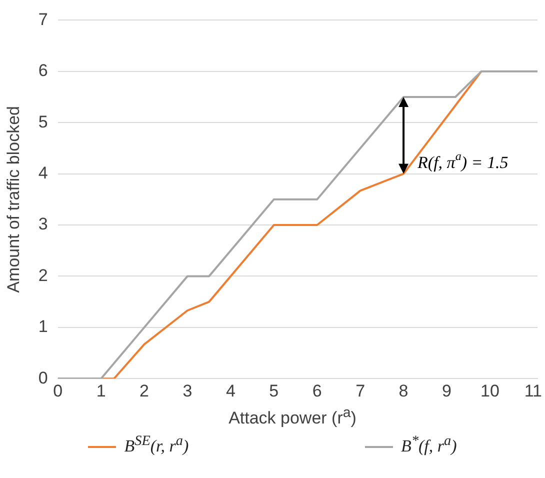  I want to click on x-tick-label: 10, so click(490, 390).